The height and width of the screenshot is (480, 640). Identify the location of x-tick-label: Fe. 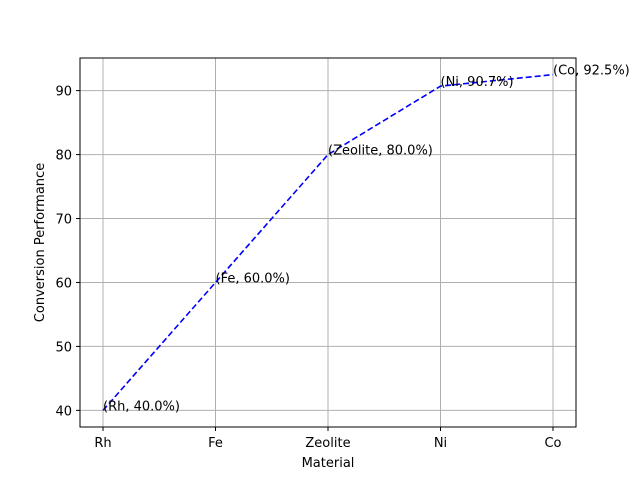
(215, 443).